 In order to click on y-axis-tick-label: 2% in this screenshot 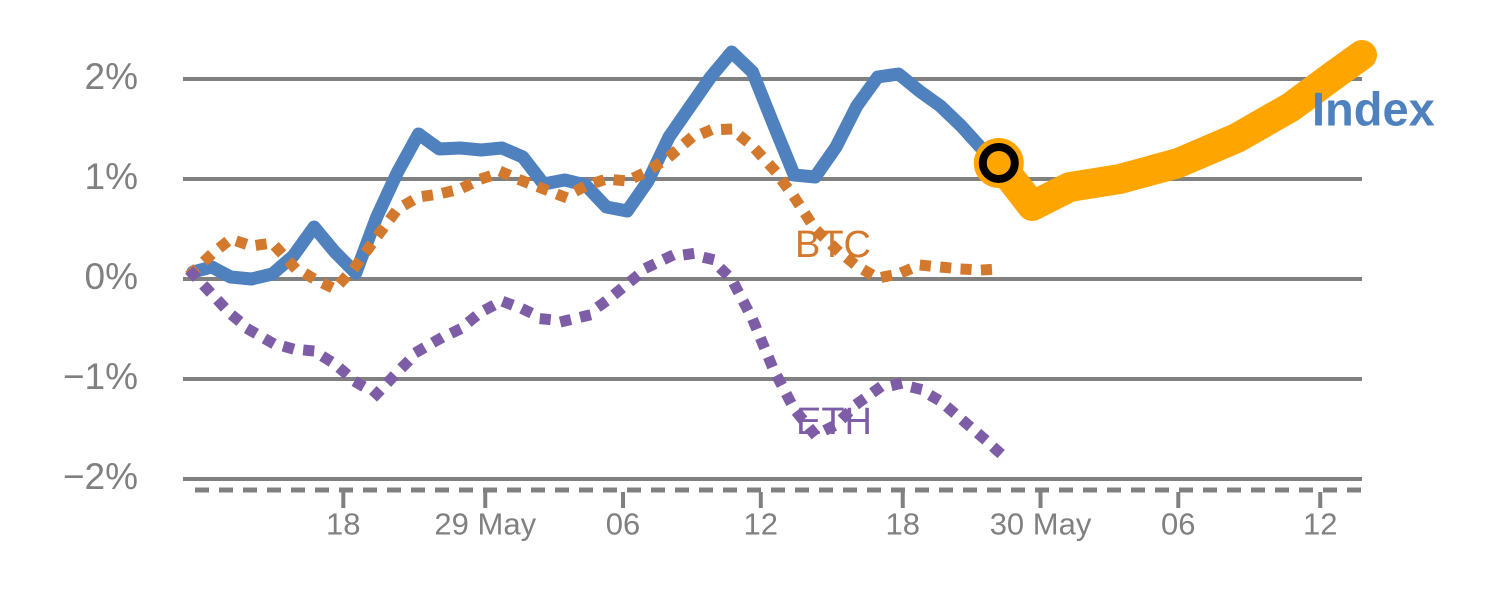, I will do `click(111, 76)`.